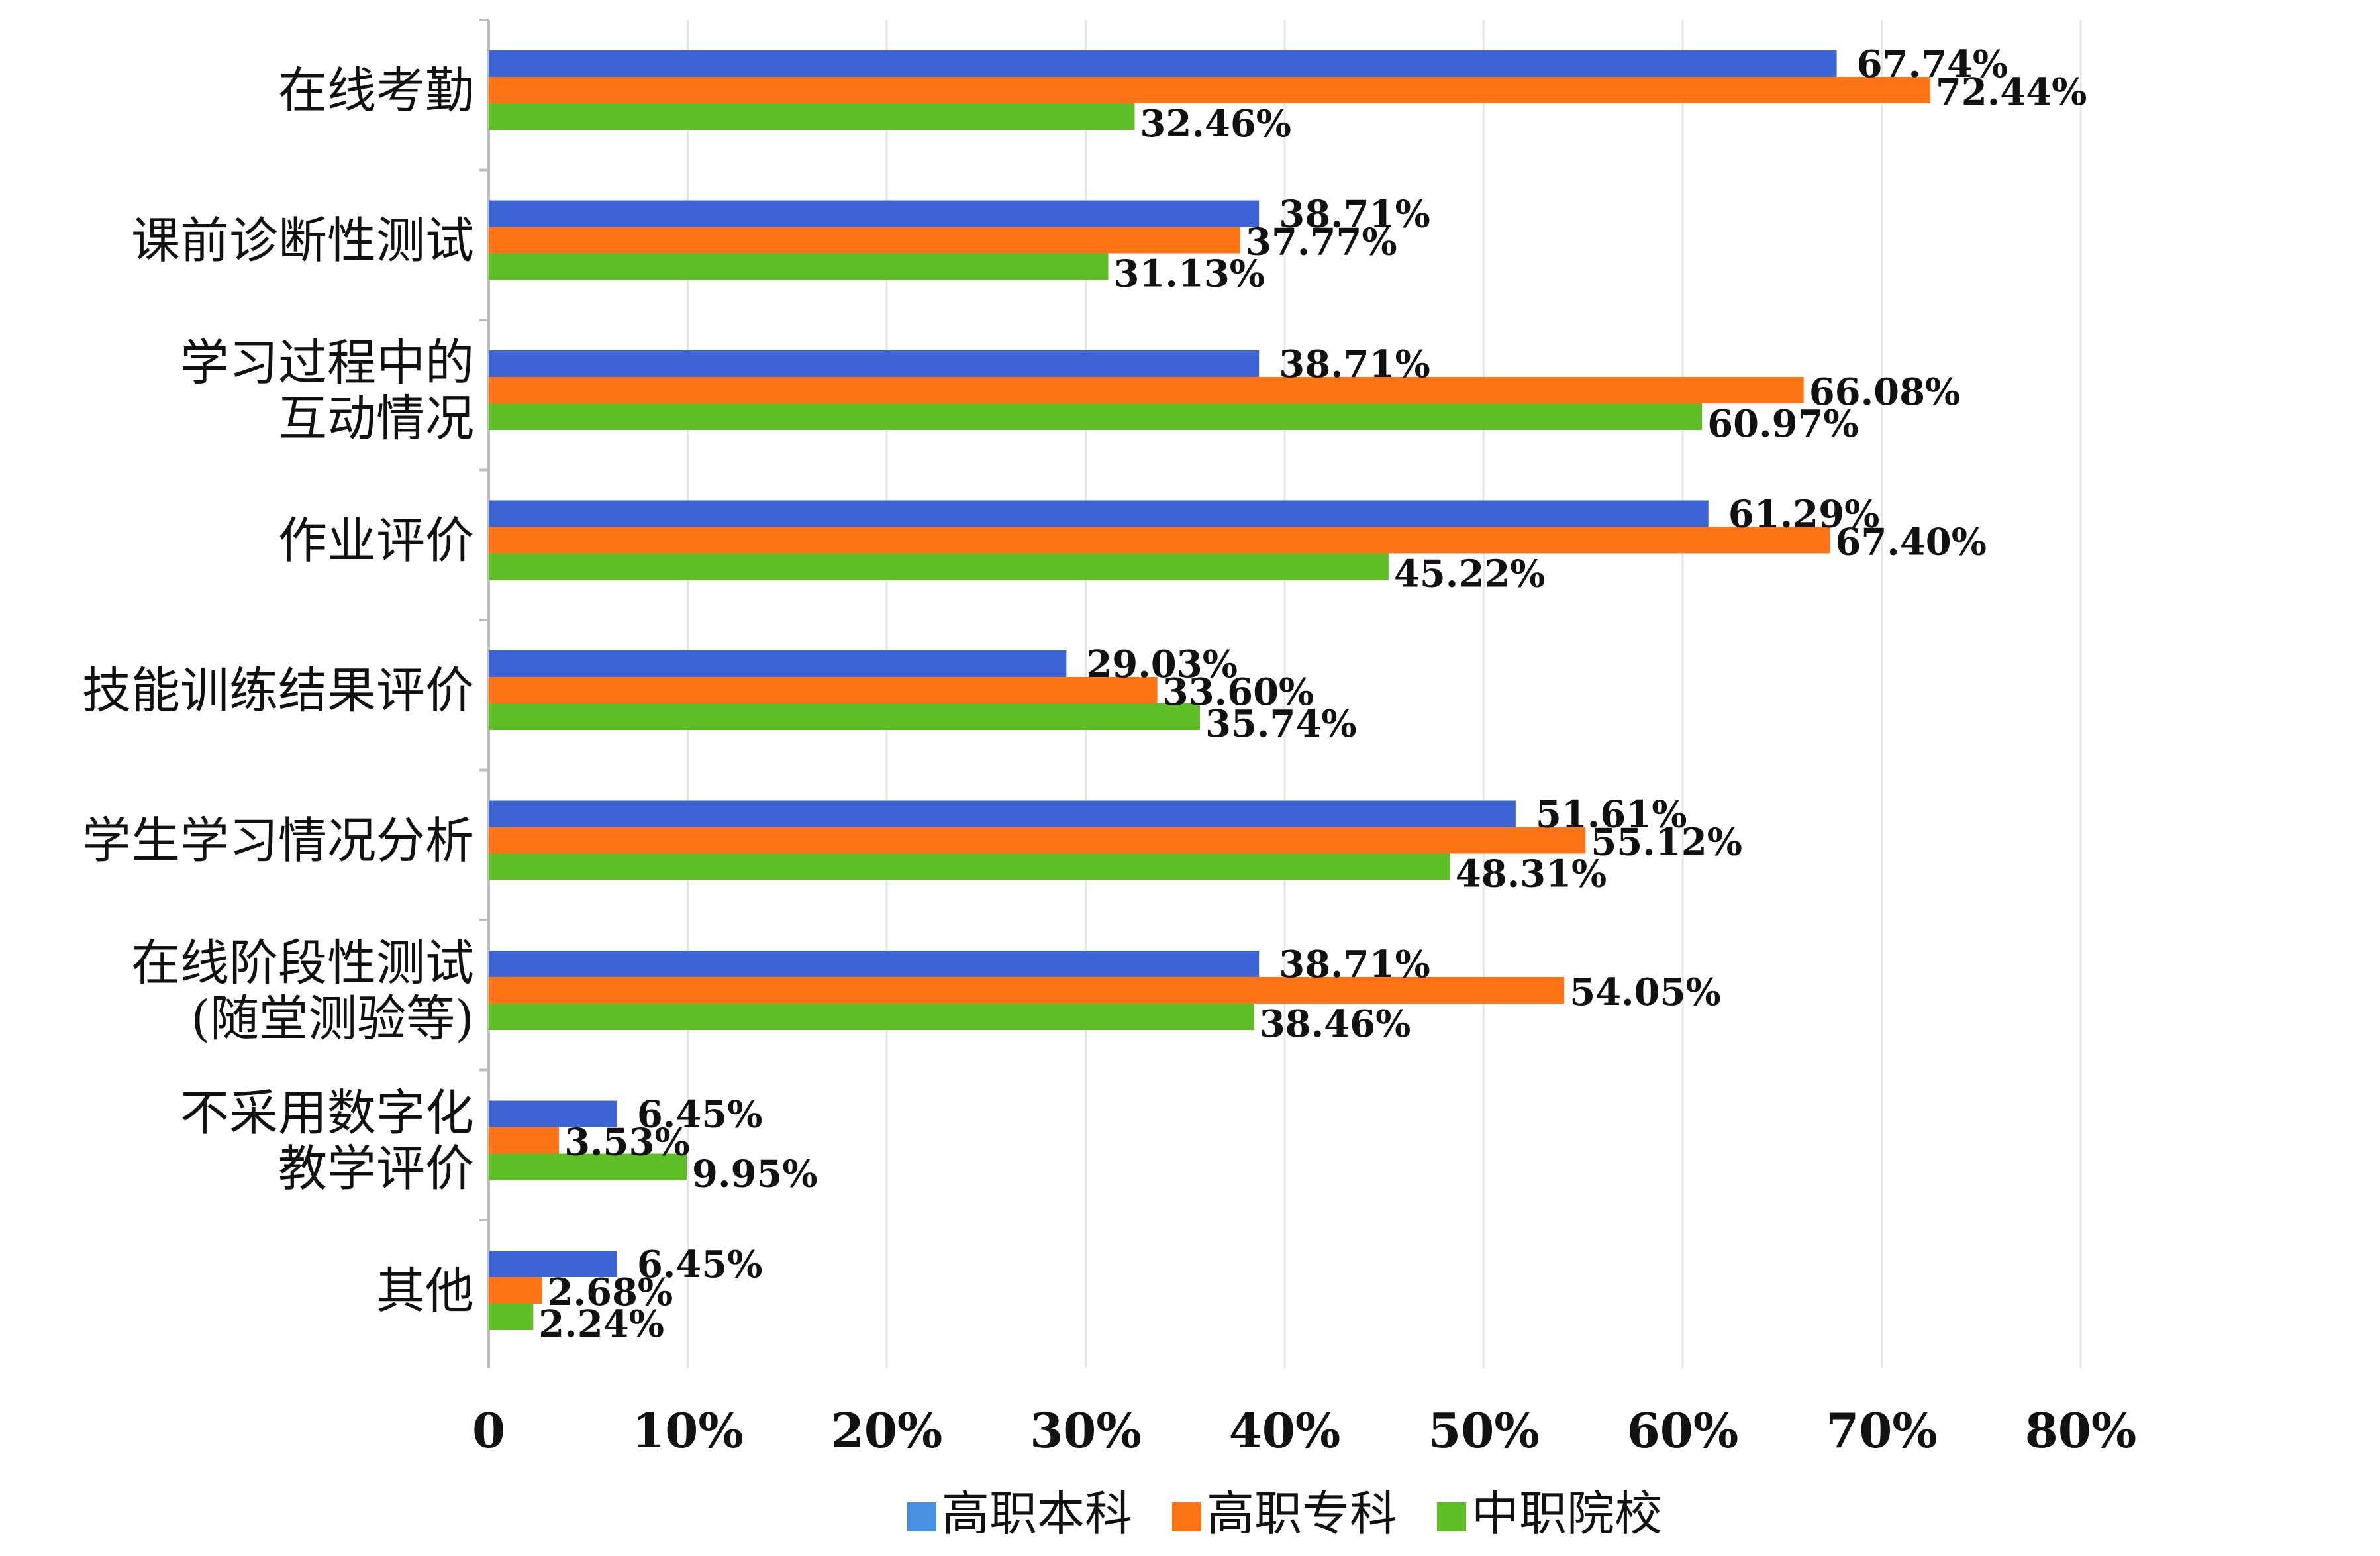 This screenshot has width=2380, height=1556. Describe the element at coordinates (1911, 542) in the screenshot. I see `data-label: 67.40%` at that location.